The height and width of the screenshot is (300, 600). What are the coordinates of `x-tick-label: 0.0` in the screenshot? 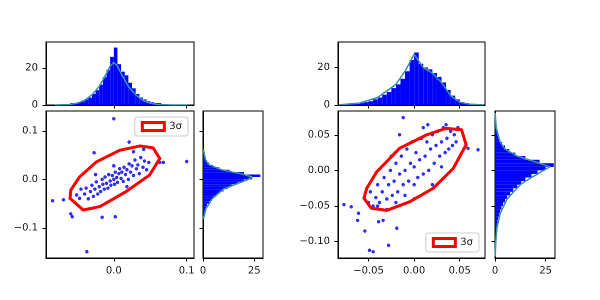 It's located at (114, 271).